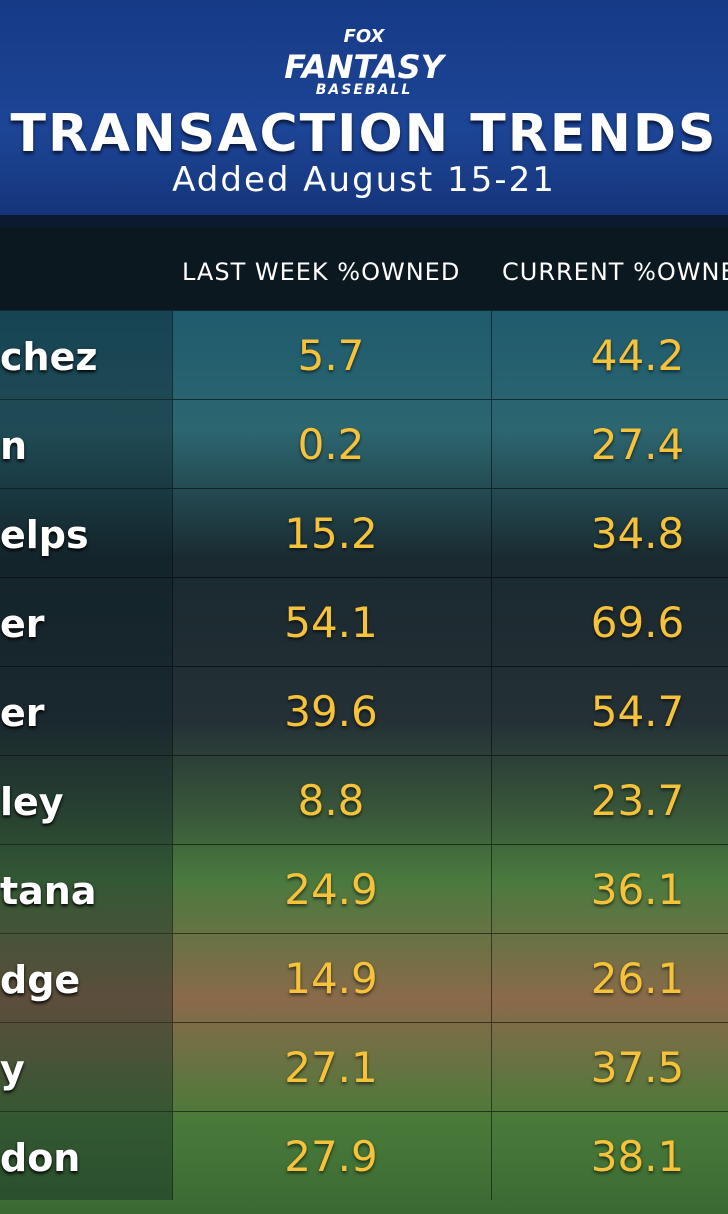 Image resolution: width=728 pixels, height=1214 pixels. Describe the element at coordinates (364, 180) in the screenshot. I see `subtitle: Added August 15-21` at that location.